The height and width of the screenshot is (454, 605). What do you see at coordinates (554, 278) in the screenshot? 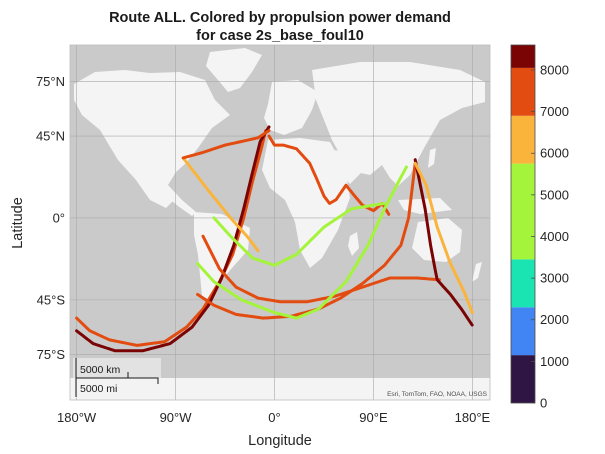
I see `colorbar-tick-label: 3000` at bounding box center [554, 278].